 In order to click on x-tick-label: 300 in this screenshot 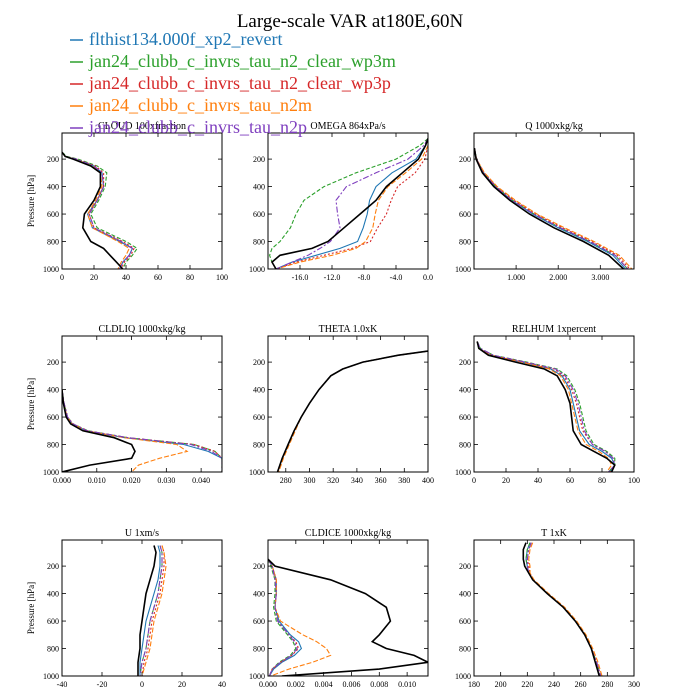, I will do `click(634, 684)`.